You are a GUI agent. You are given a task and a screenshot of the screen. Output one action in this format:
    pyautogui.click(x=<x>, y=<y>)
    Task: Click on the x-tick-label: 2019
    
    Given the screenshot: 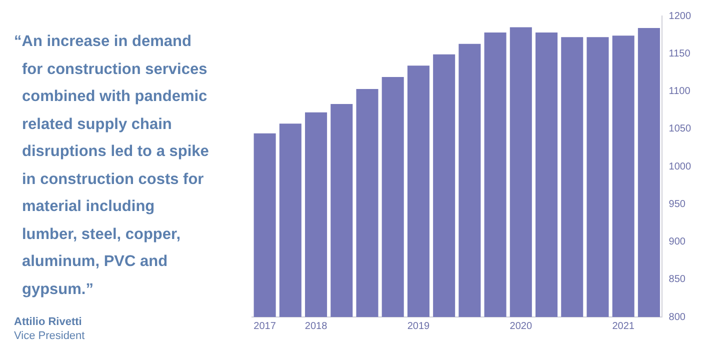 What is the action you would take?
    pyautogui.click(x=418, y=326)
    